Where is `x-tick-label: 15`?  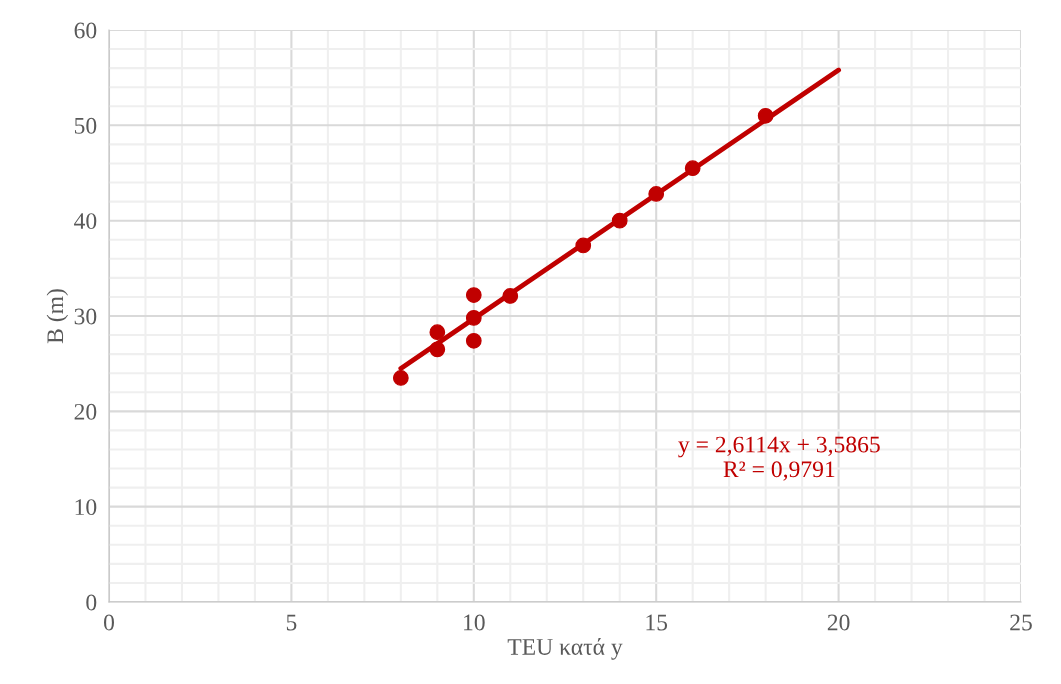
x-tick-label: 15 is located at coordinates (657, 622).